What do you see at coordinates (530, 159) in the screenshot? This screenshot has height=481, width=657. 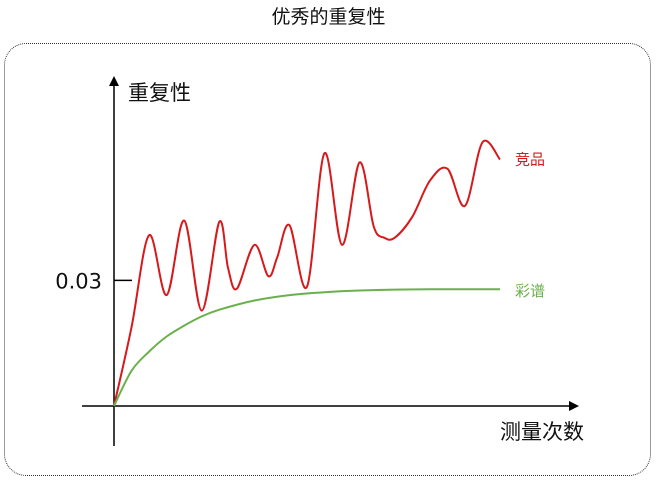 I see `series-label-0: 竞品` at bounding box center [530, 159].